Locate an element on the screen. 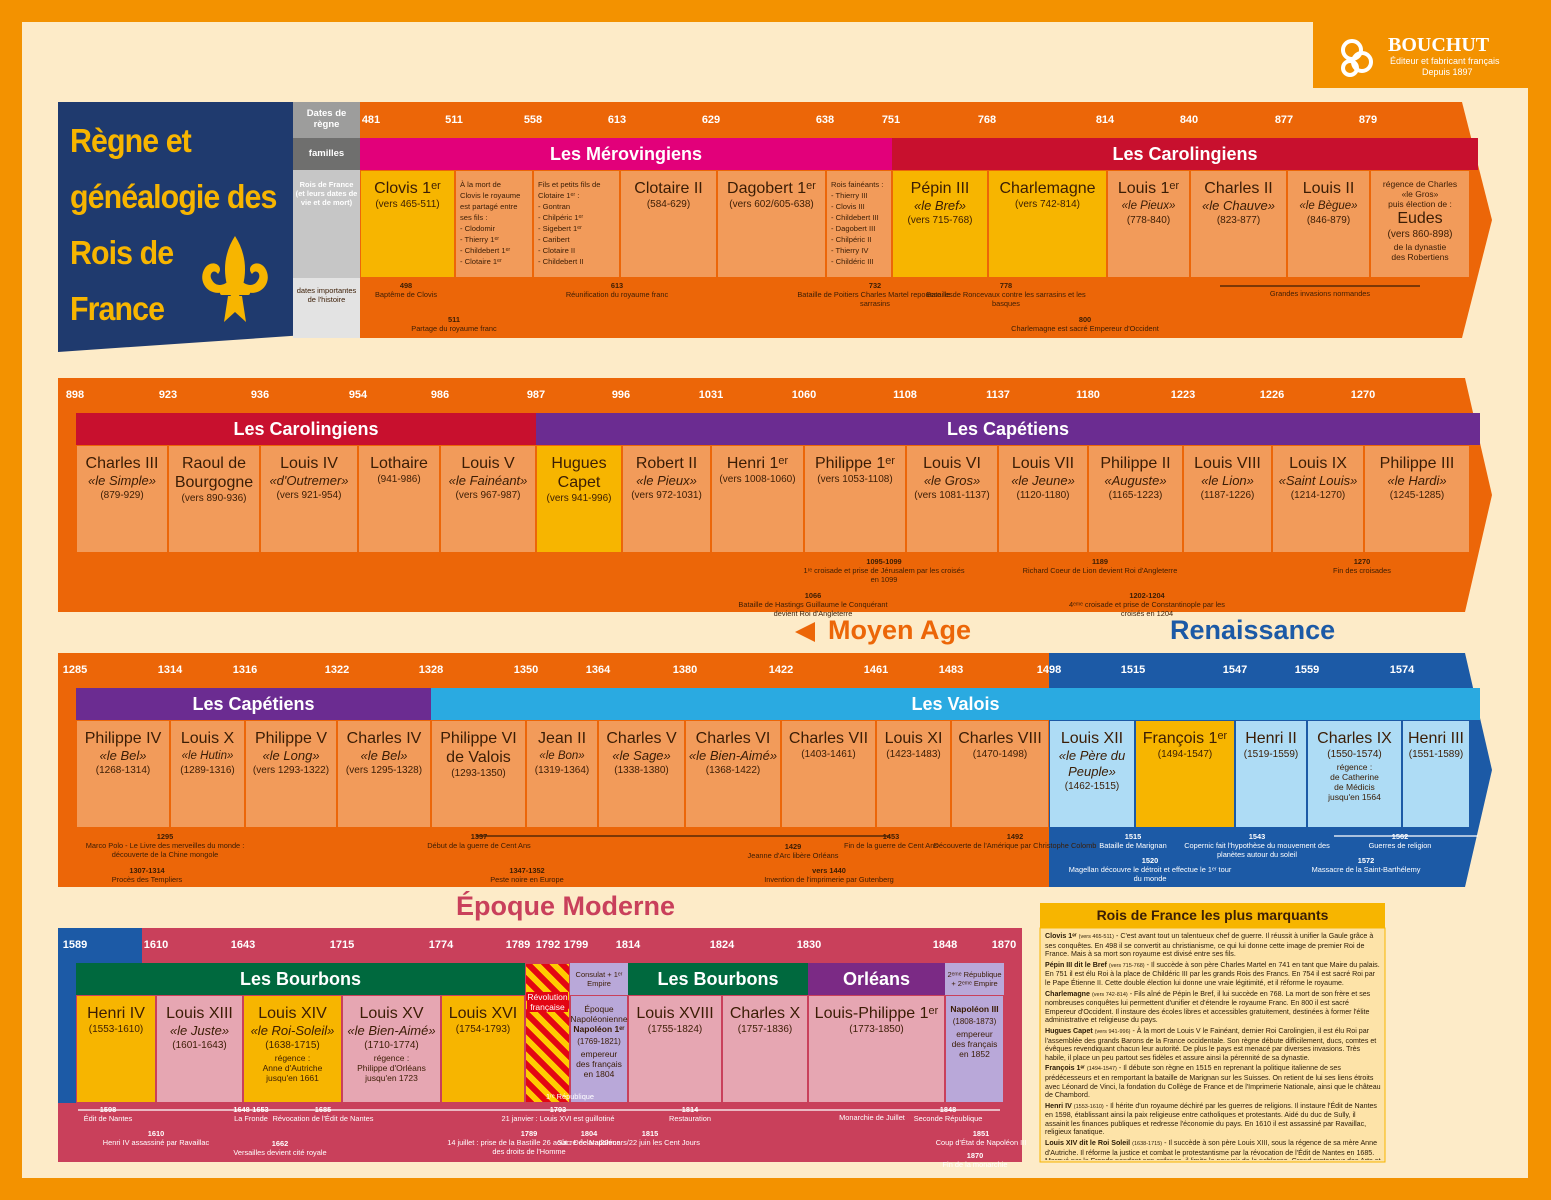 Image resolution: width=1551 pixels, height=1200 pixels. king-name: Louis V is located at coordinates (488, 463).